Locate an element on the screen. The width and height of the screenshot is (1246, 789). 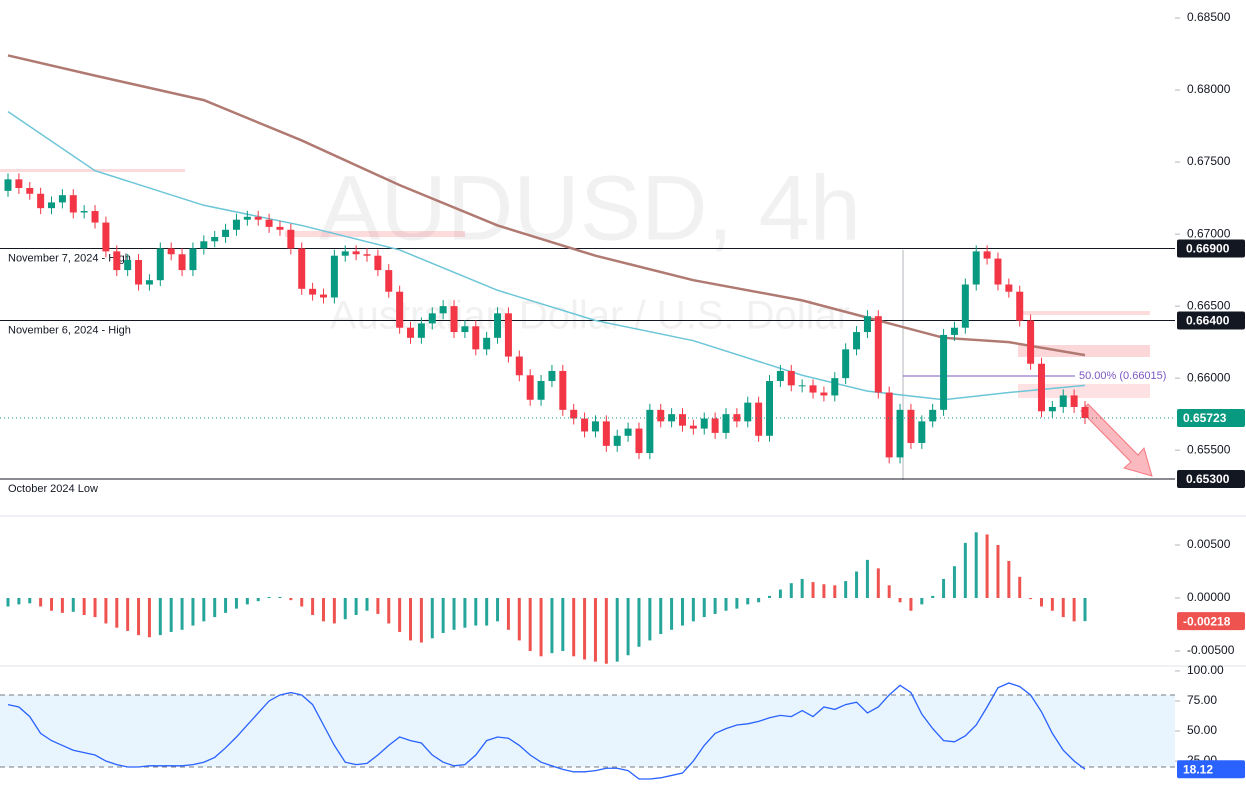
y-tick-label: 0.67000 is located at coordinates (1209, 233).